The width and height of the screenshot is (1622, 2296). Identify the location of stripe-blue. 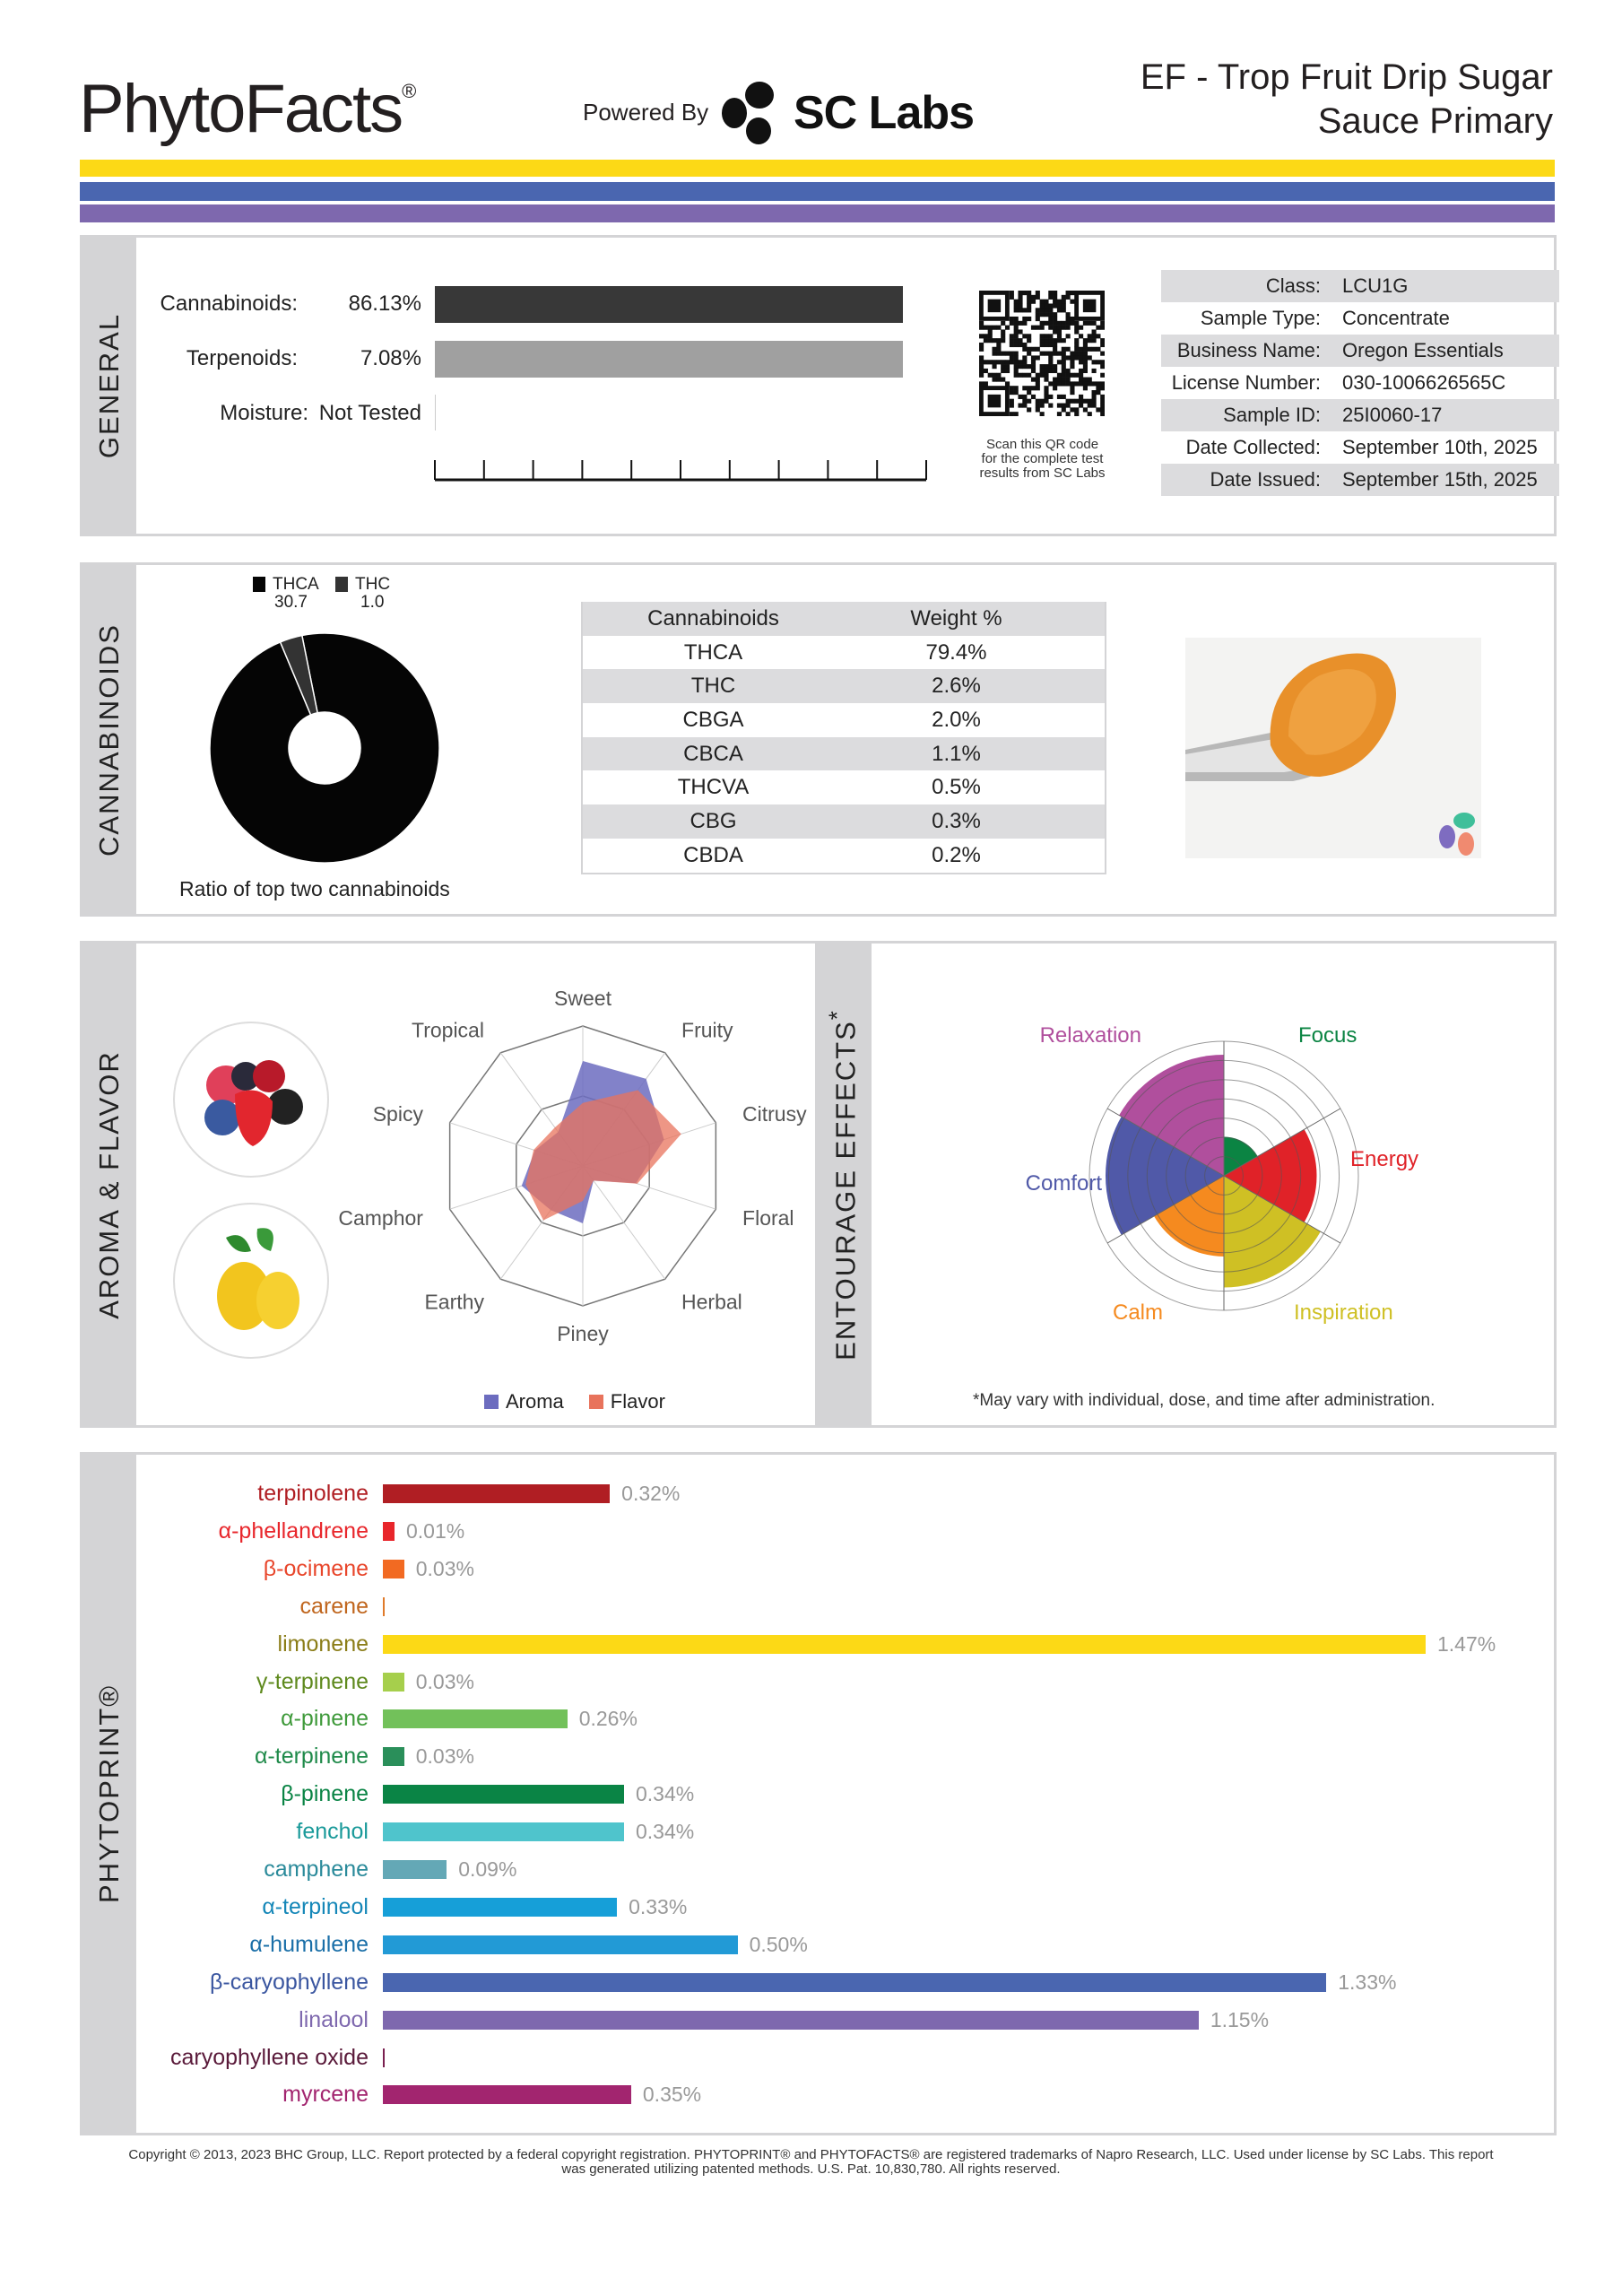
(817, 191).